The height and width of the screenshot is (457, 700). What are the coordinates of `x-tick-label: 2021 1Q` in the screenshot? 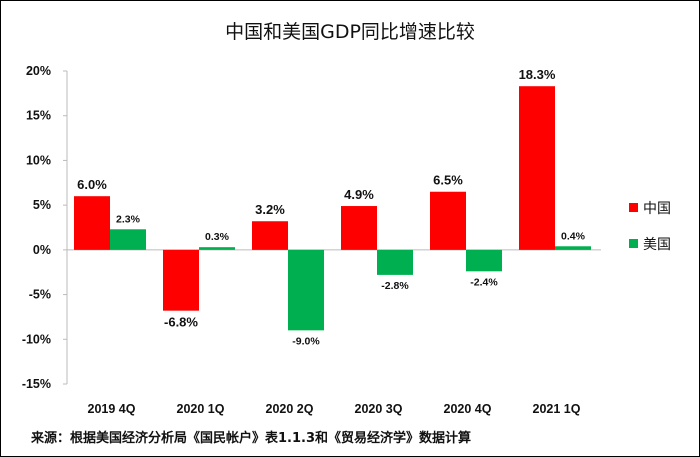 It's located at (557, 409).